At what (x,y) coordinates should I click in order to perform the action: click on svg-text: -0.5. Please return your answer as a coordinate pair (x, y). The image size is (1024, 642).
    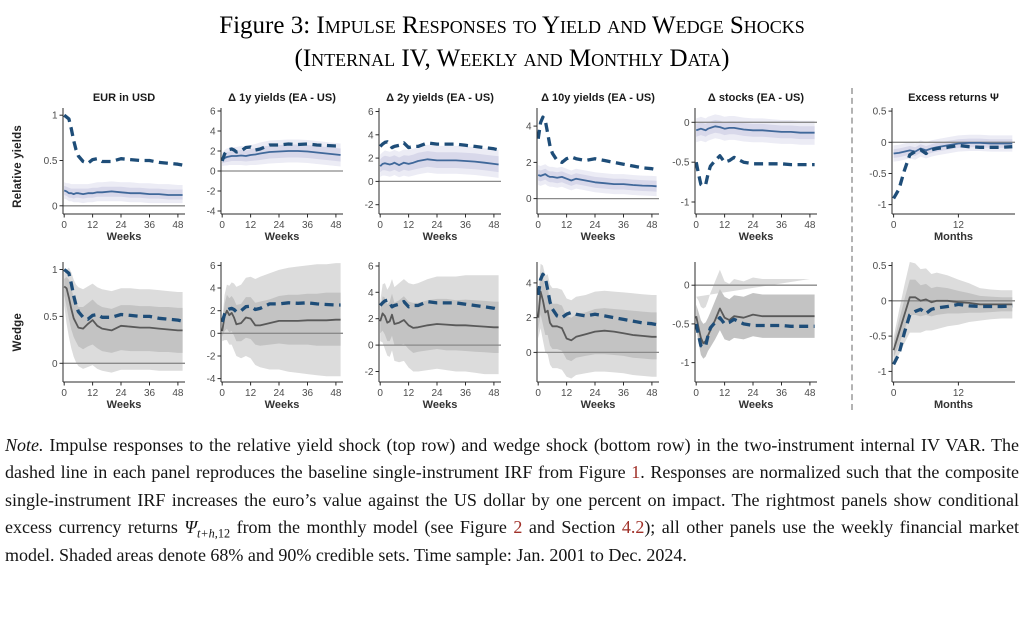
    Looking at the image, I should click on (681, 324).